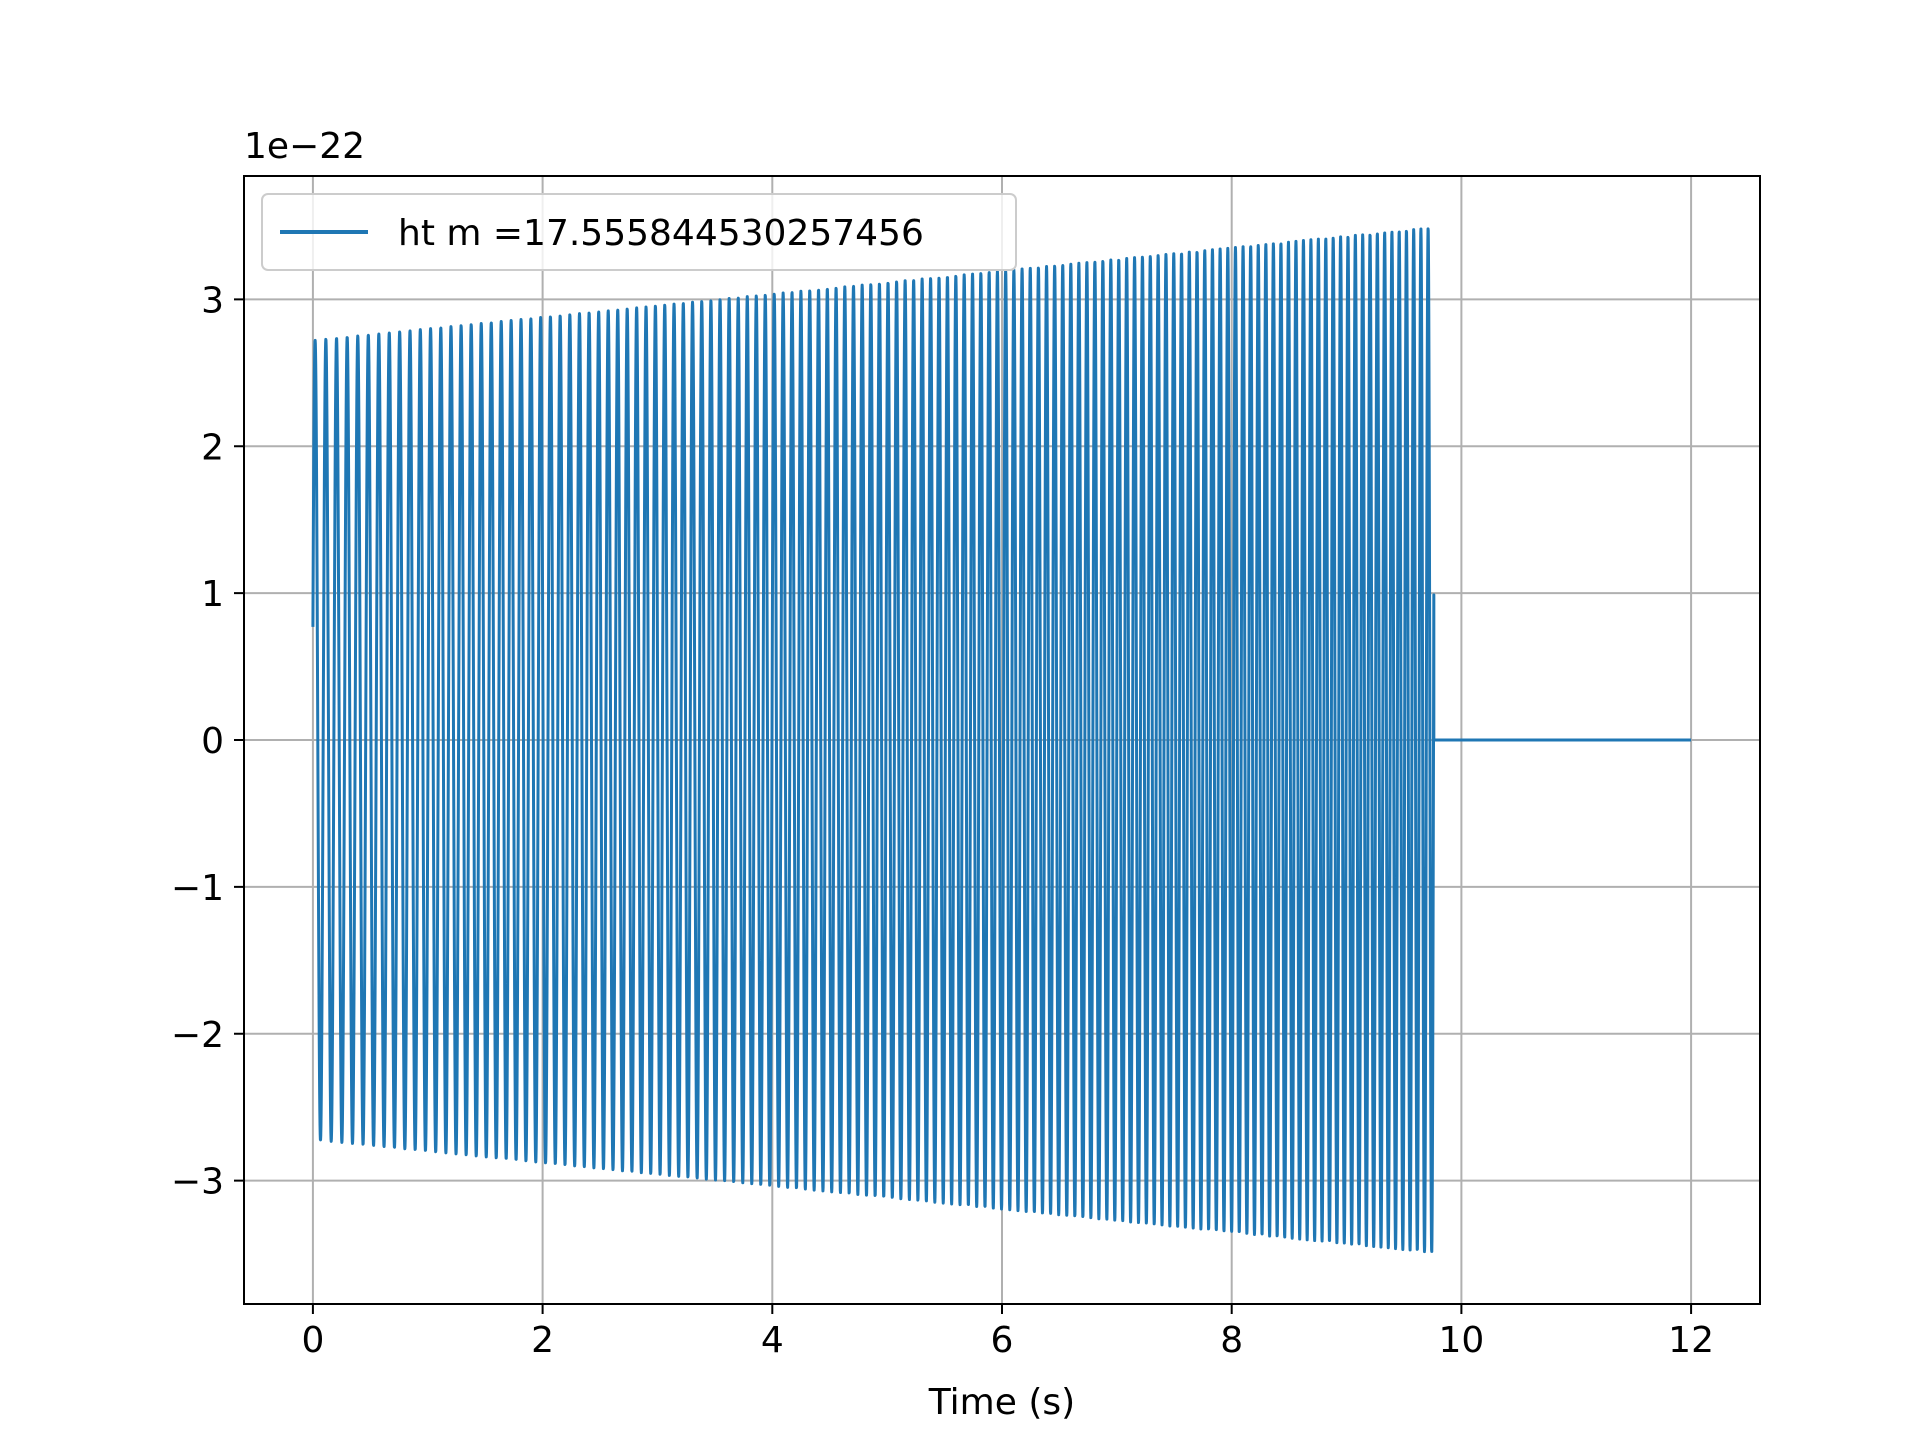 This screenshot has height=1445, width=1920. What do you see at coordinates (542, 1340) in the screenshot?
I see `x-tick-label: 2` at bounding box center [542, 1340].